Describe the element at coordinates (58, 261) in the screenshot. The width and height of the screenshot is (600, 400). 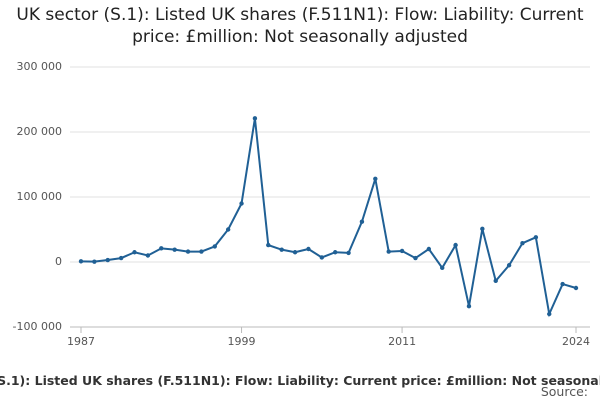
I see `y-tick-label: 0` at that location.